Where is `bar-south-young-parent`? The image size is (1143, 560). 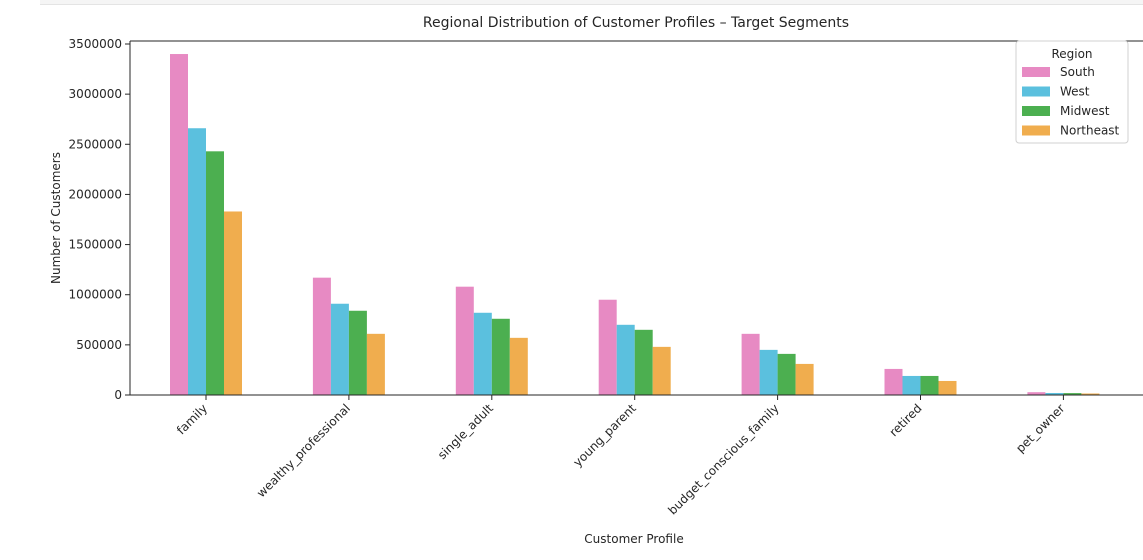 bar-south-young-parent is located at coordinates (607, 347).